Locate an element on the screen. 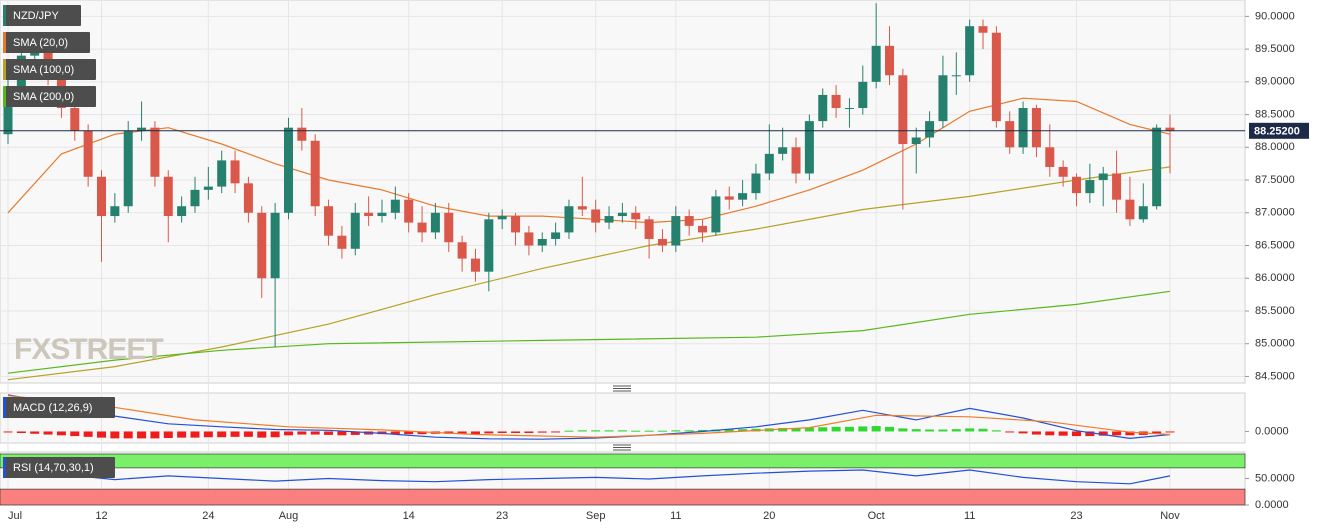  y-tick-label: 87.5000 is located at coordinates (1275, 180).